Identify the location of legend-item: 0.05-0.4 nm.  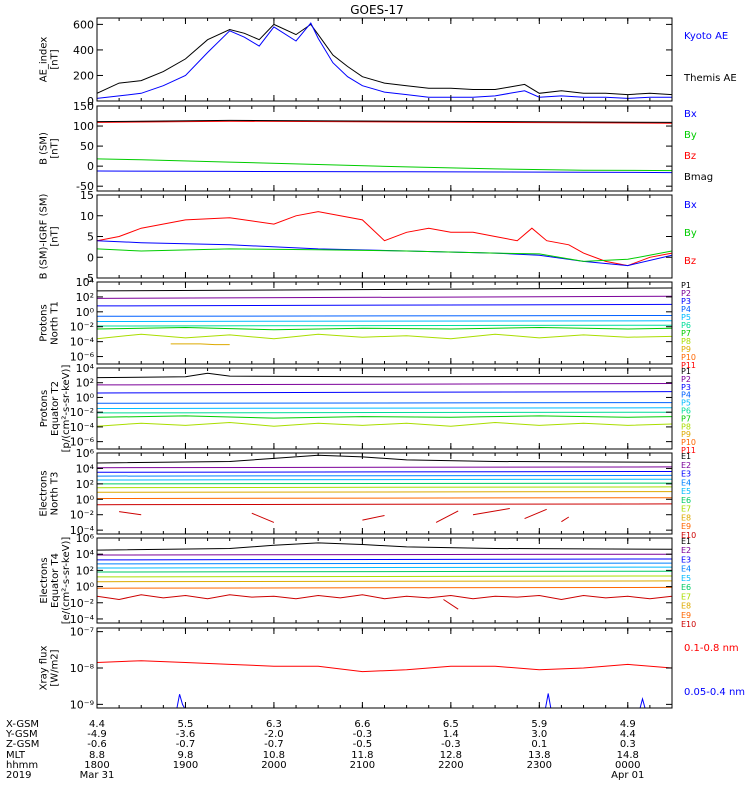
(714, 692).